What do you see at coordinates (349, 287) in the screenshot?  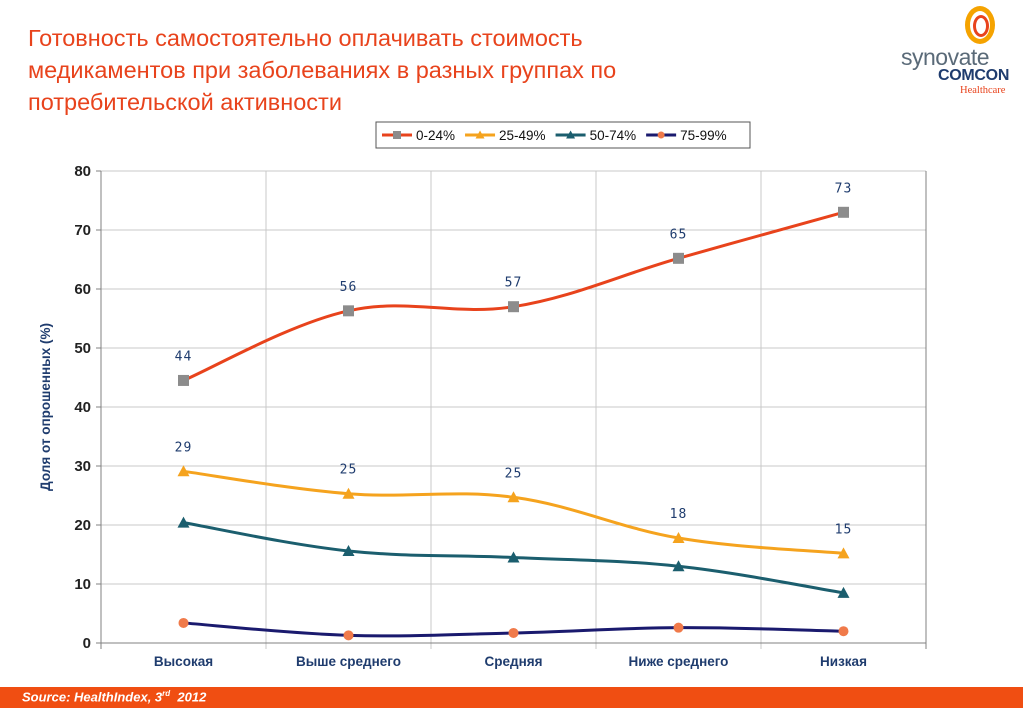 I see `data-label: 56` at bounding box center [349, 287].